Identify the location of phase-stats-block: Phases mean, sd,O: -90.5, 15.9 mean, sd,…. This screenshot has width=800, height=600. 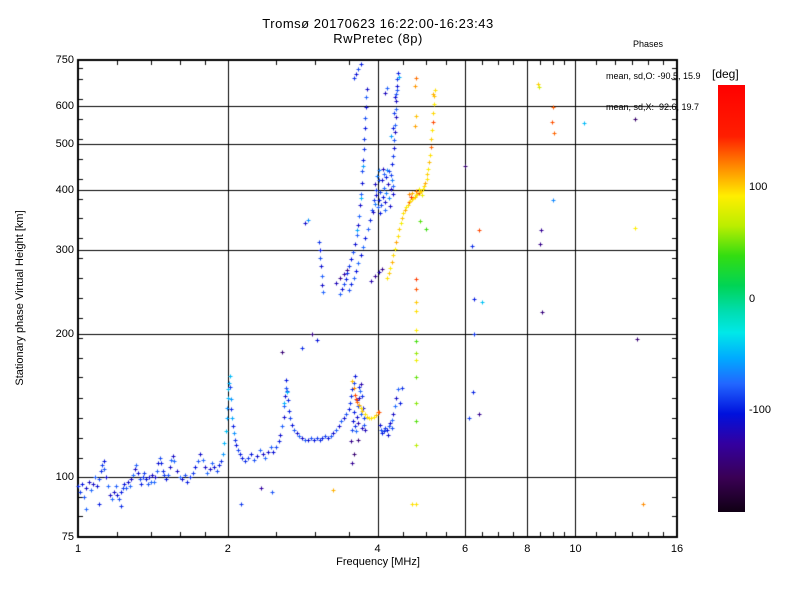
(653, 76).